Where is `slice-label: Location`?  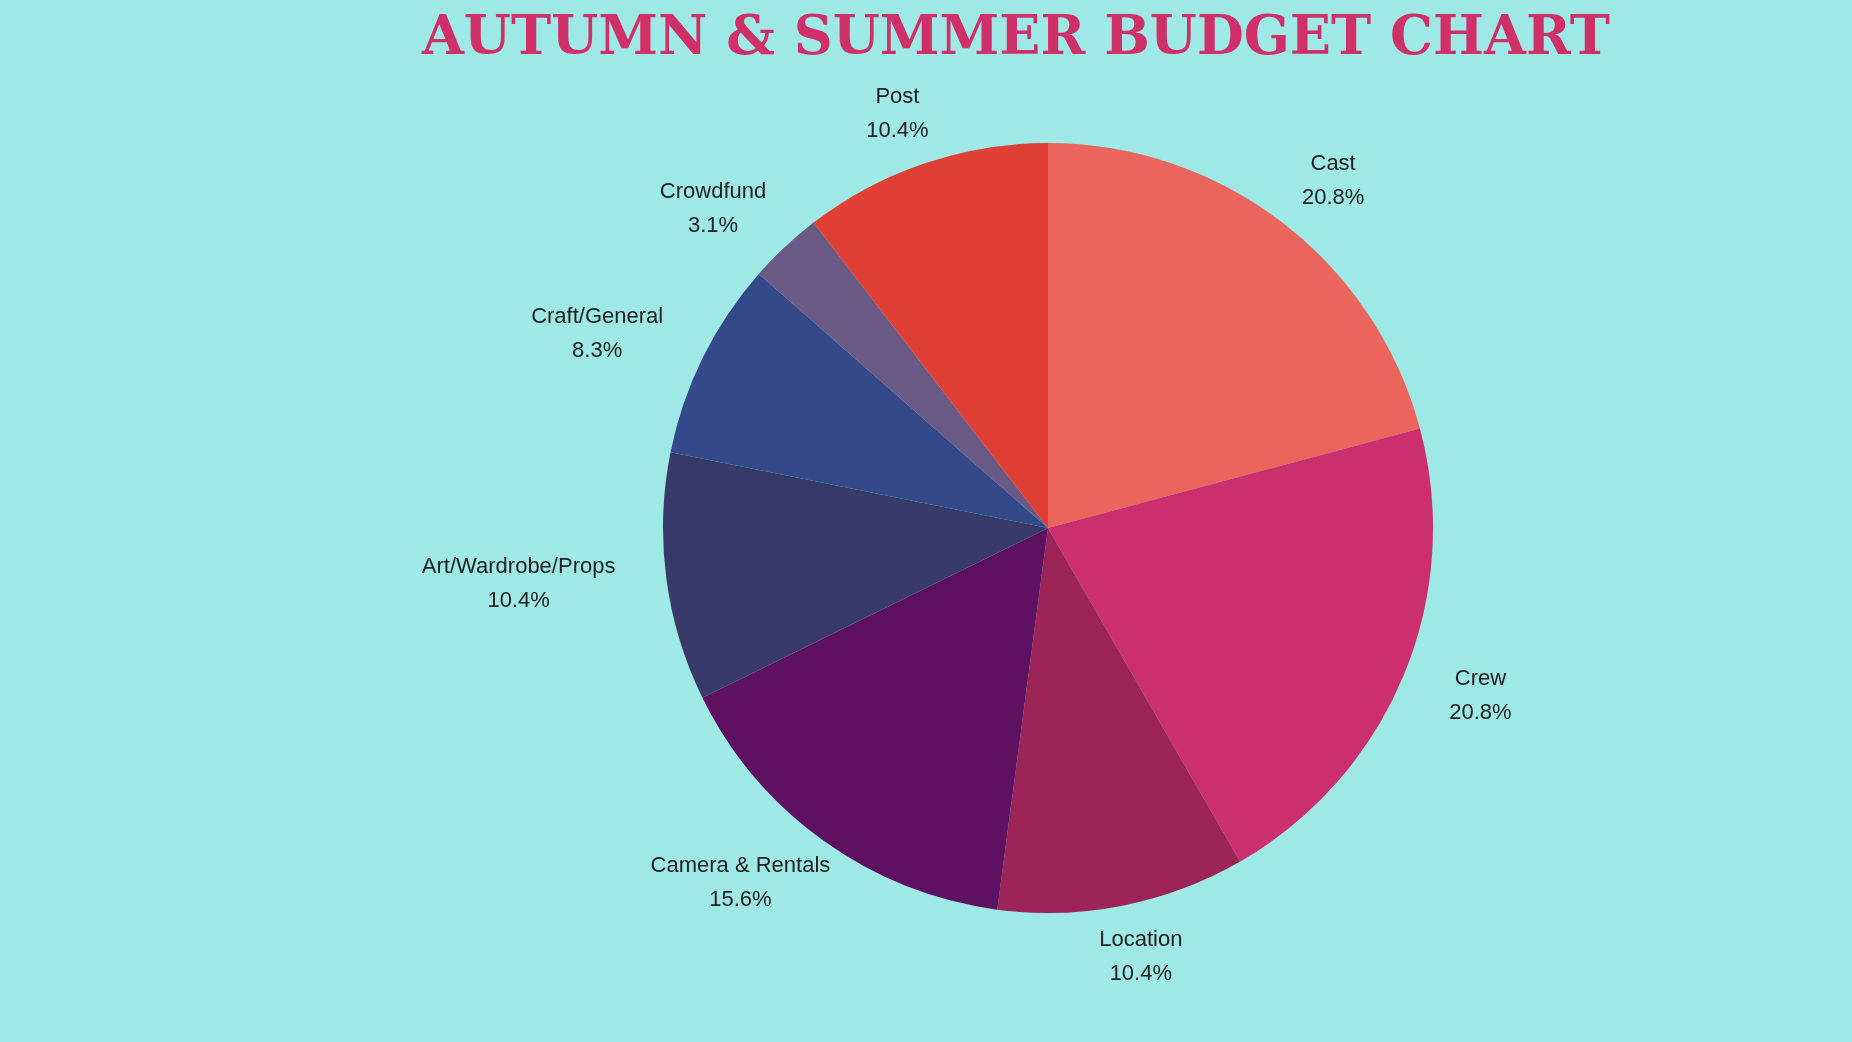 slice-label: Location is located at coordinates (1141, 938).